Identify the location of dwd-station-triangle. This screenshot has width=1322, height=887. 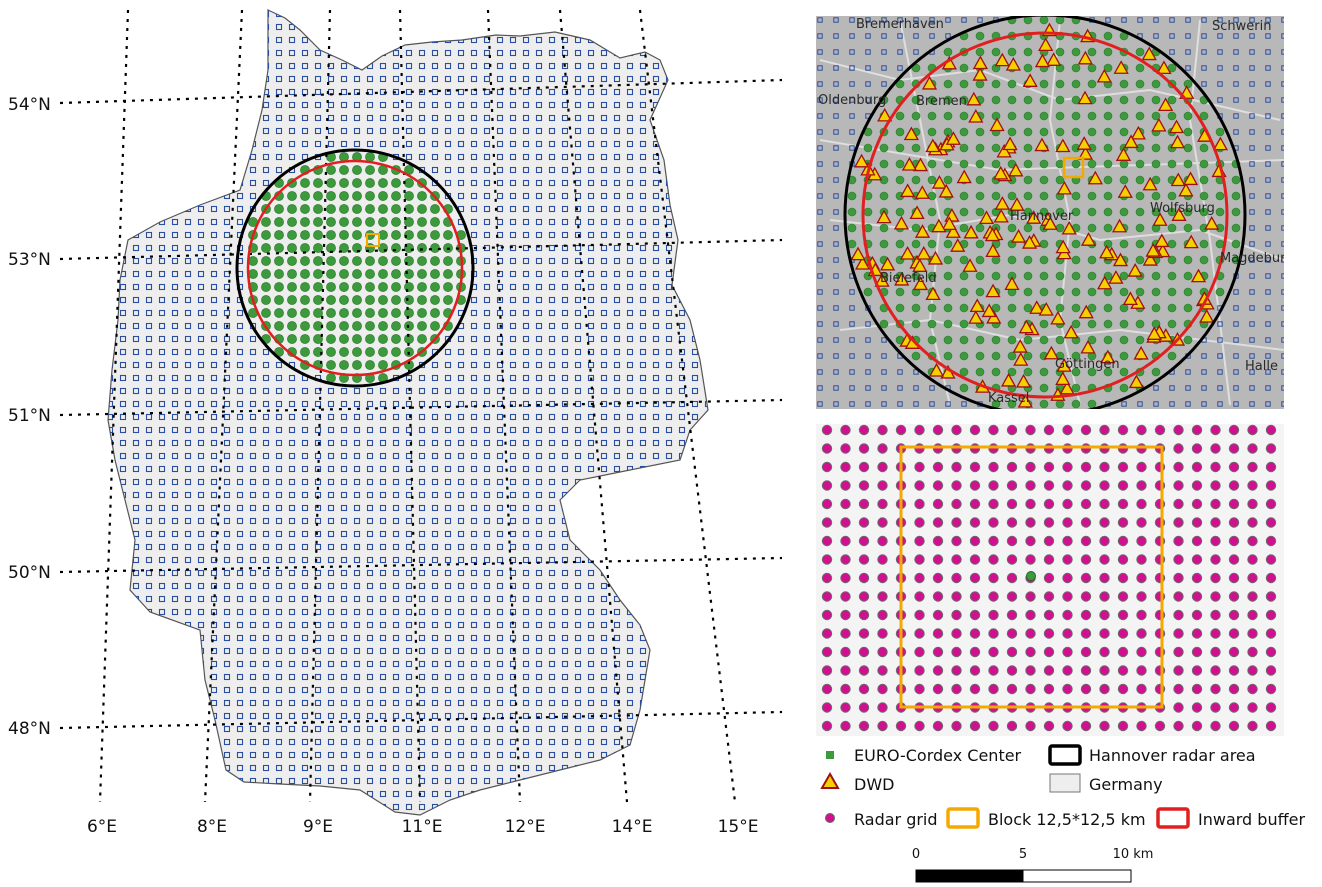
(1018, 236).